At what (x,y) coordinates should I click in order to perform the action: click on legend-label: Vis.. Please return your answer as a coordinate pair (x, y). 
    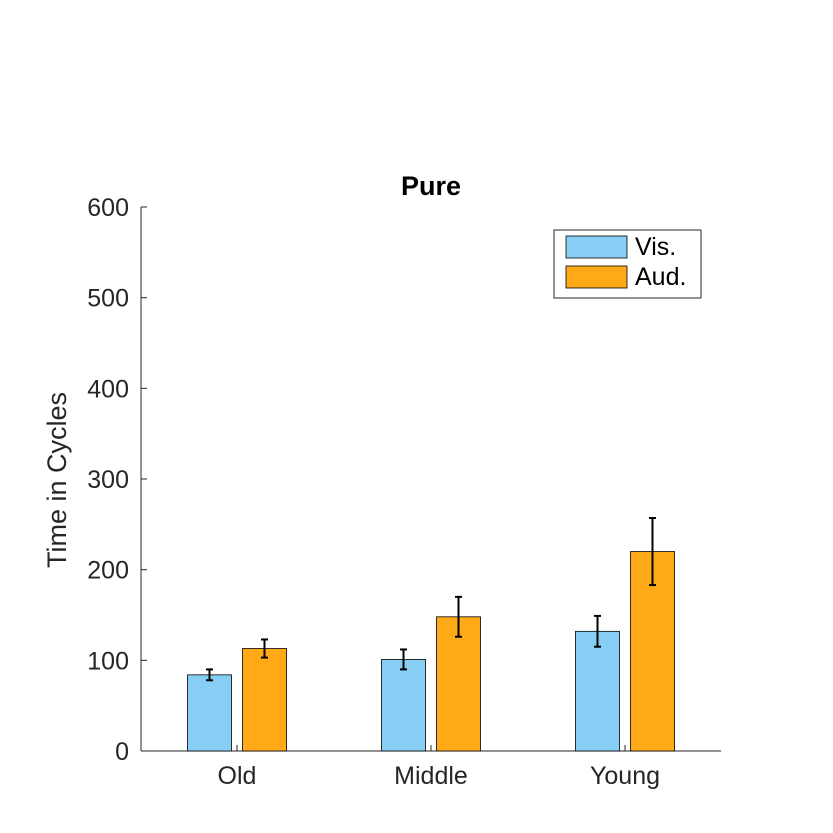
    Looking at the image, I should click on (655, 247).